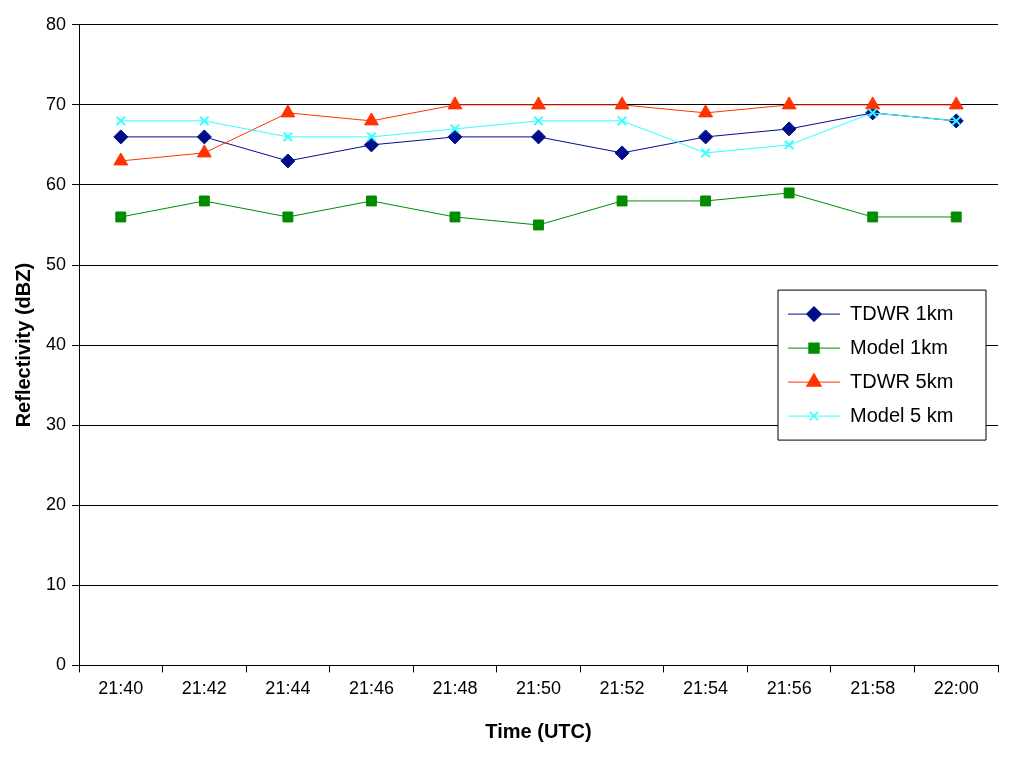 The width and height of the screenshot is (1016, 757). I want to click on y-tick-label: 80, so click(56, 23).